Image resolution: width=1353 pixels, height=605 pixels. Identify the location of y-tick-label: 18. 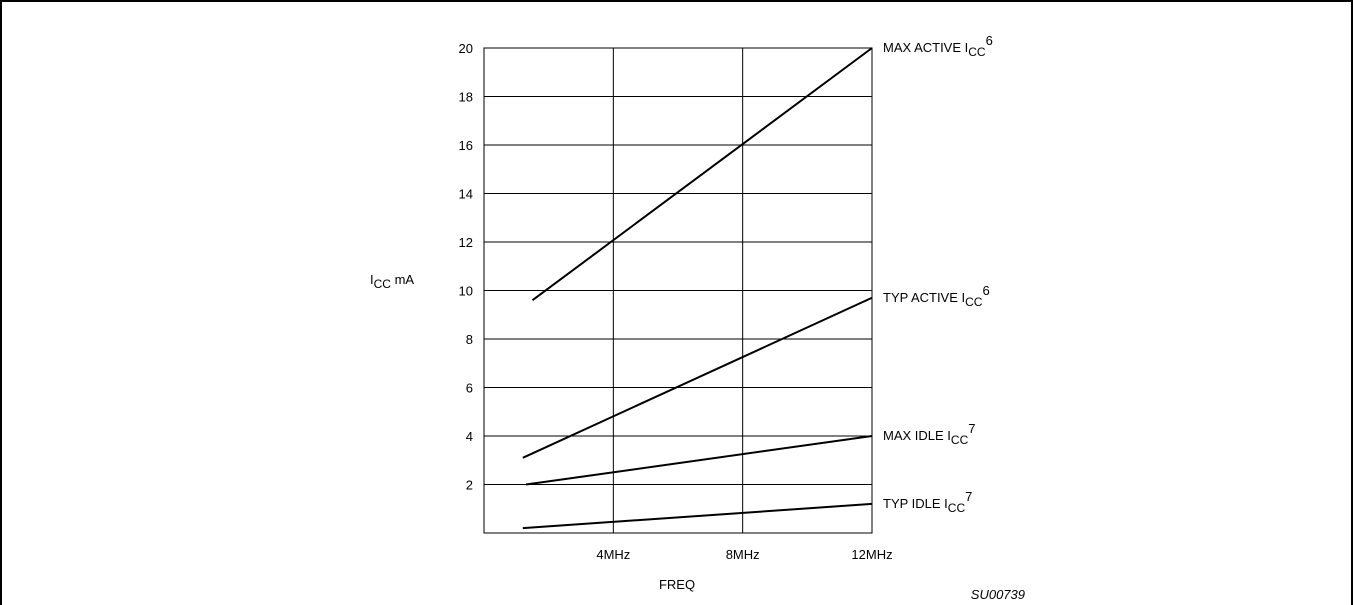
(466, 97).